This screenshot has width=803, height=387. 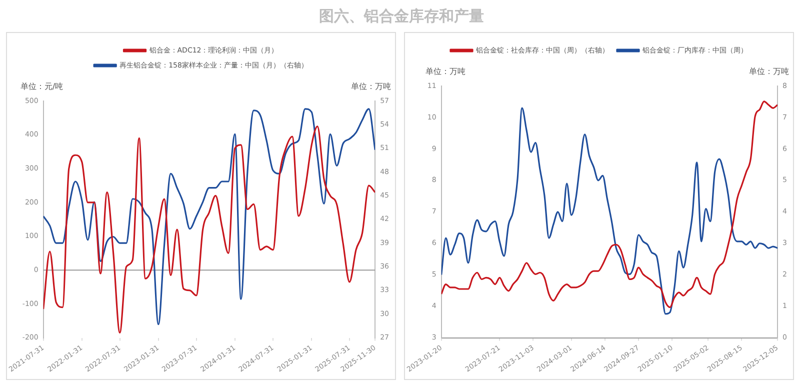 What do you see at coordinates (42, 87) in the screenshot?
I see `y-axis-title: 单位：元/吨` at bounding box center [42, 87].